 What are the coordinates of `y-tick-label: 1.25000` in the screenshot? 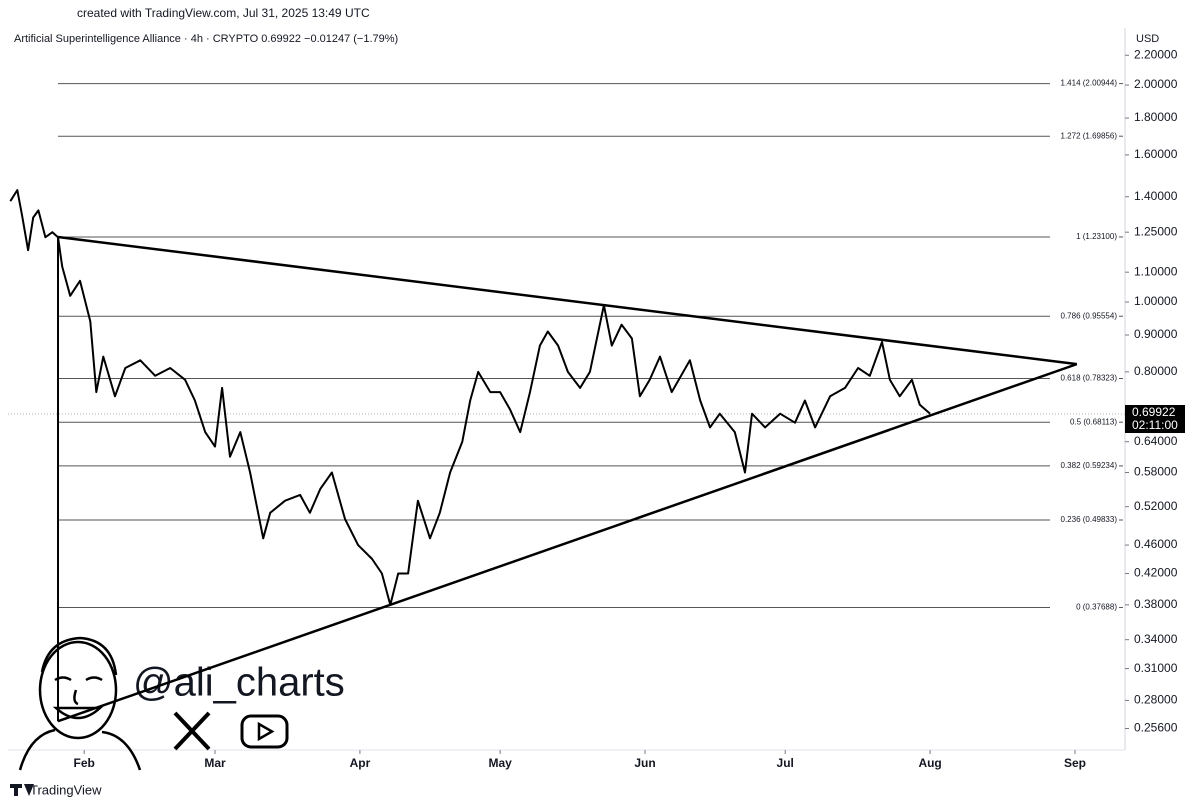 It's located at (1156, 231).